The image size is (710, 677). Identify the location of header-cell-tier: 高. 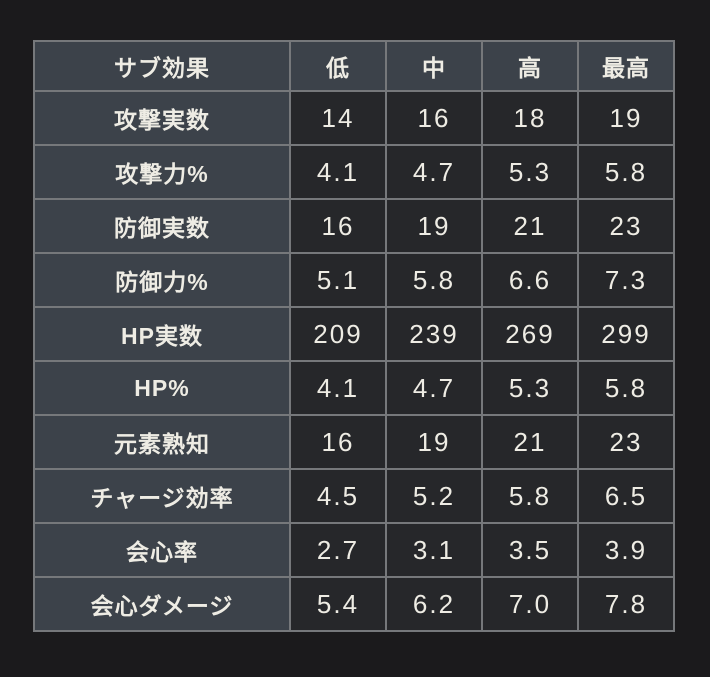
(530, 66).